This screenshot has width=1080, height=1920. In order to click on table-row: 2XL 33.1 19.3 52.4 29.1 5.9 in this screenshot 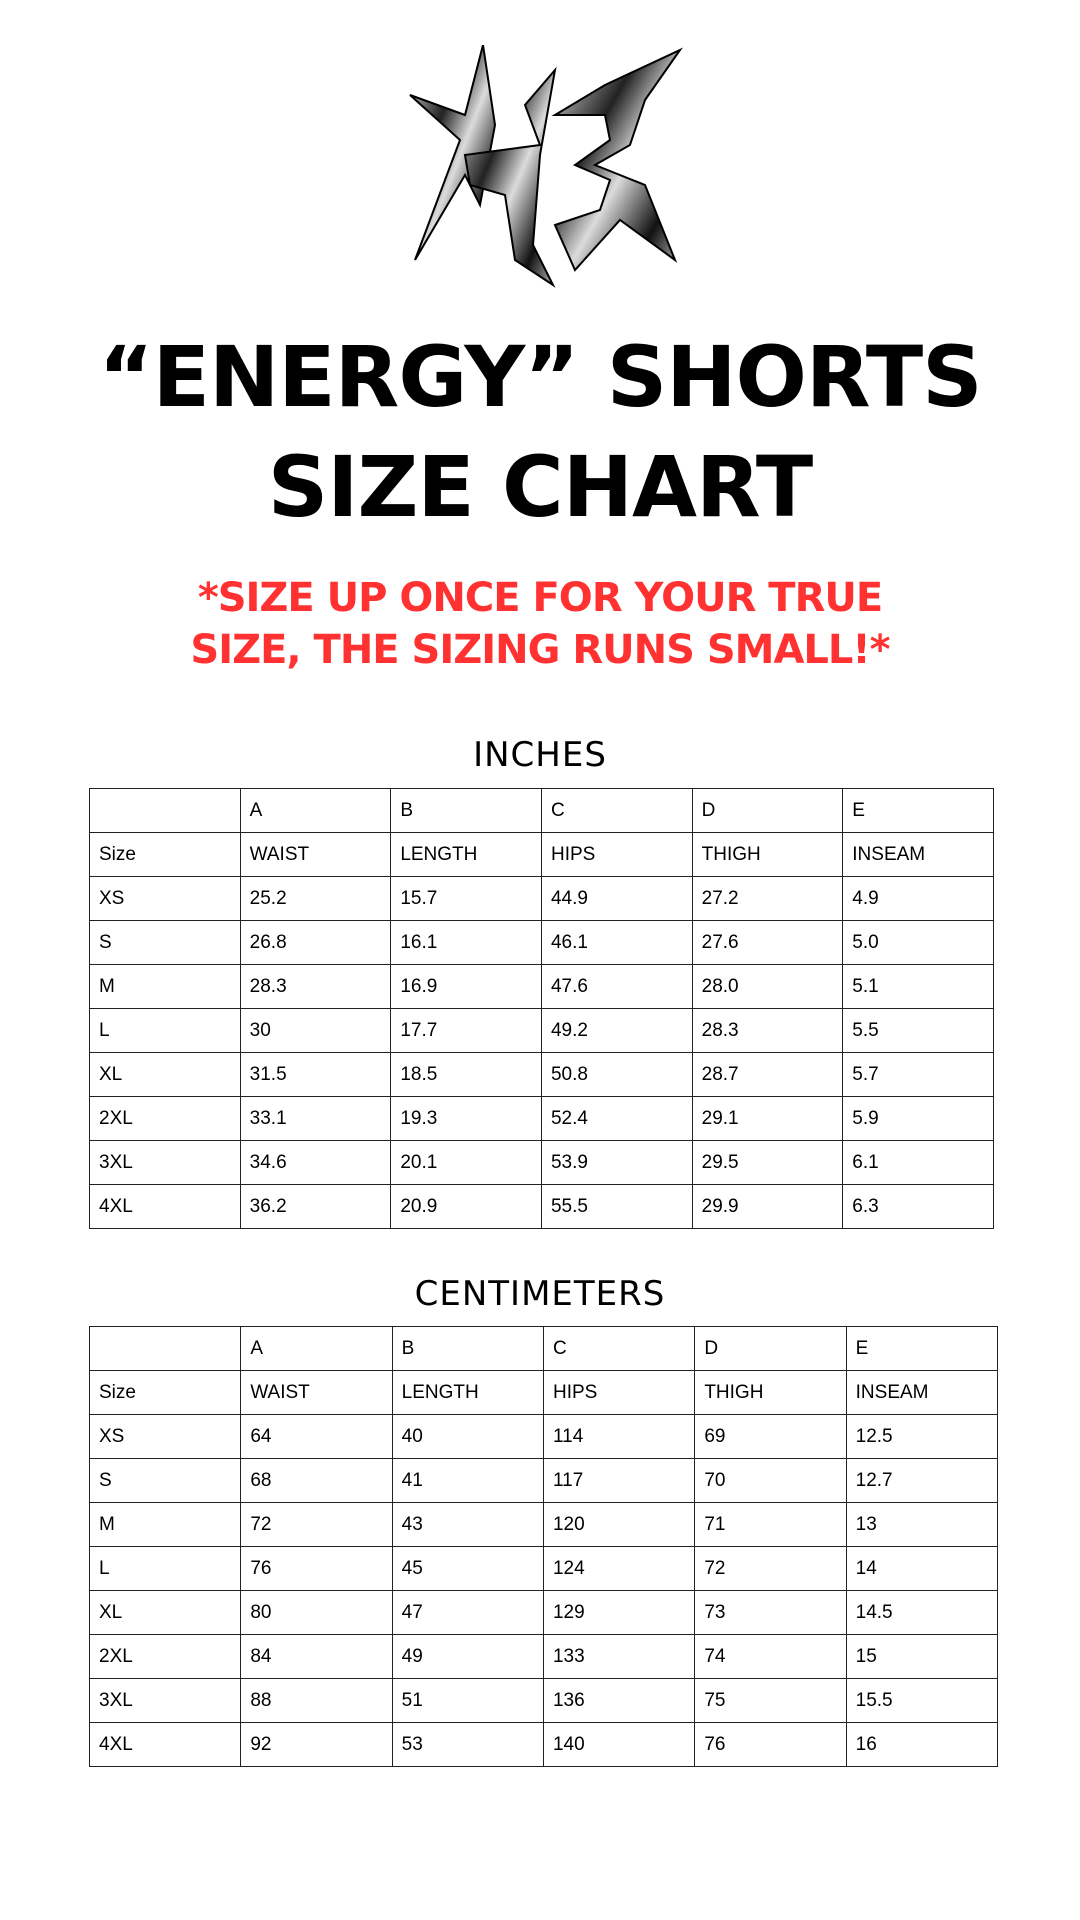, I will do `click(541, 1118)`.